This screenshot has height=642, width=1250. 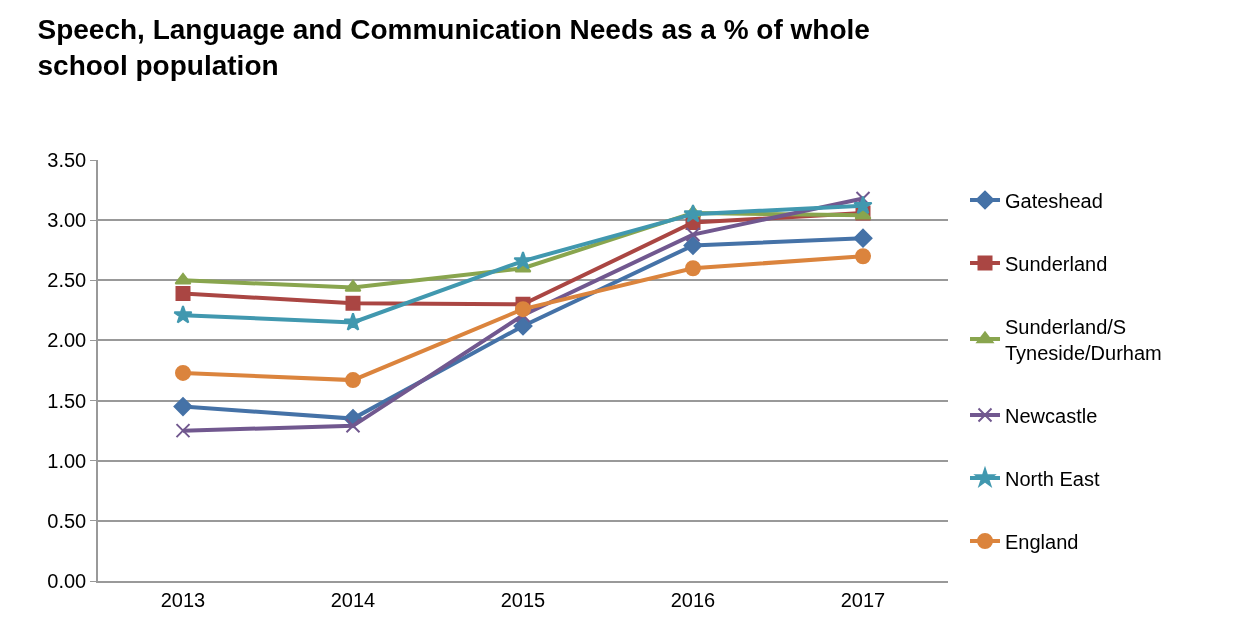 I want to click on legend-label: Sunderland/S Tyneside/Durham, so click(x=1083, y=339).